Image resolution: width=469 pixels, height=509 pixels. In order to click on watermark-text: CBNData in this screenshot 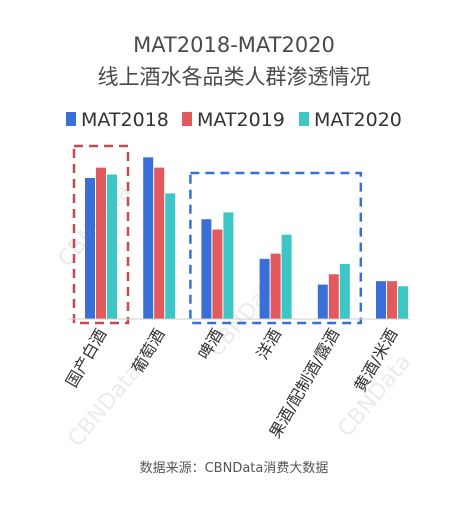, I will do `click(94, 226)`.